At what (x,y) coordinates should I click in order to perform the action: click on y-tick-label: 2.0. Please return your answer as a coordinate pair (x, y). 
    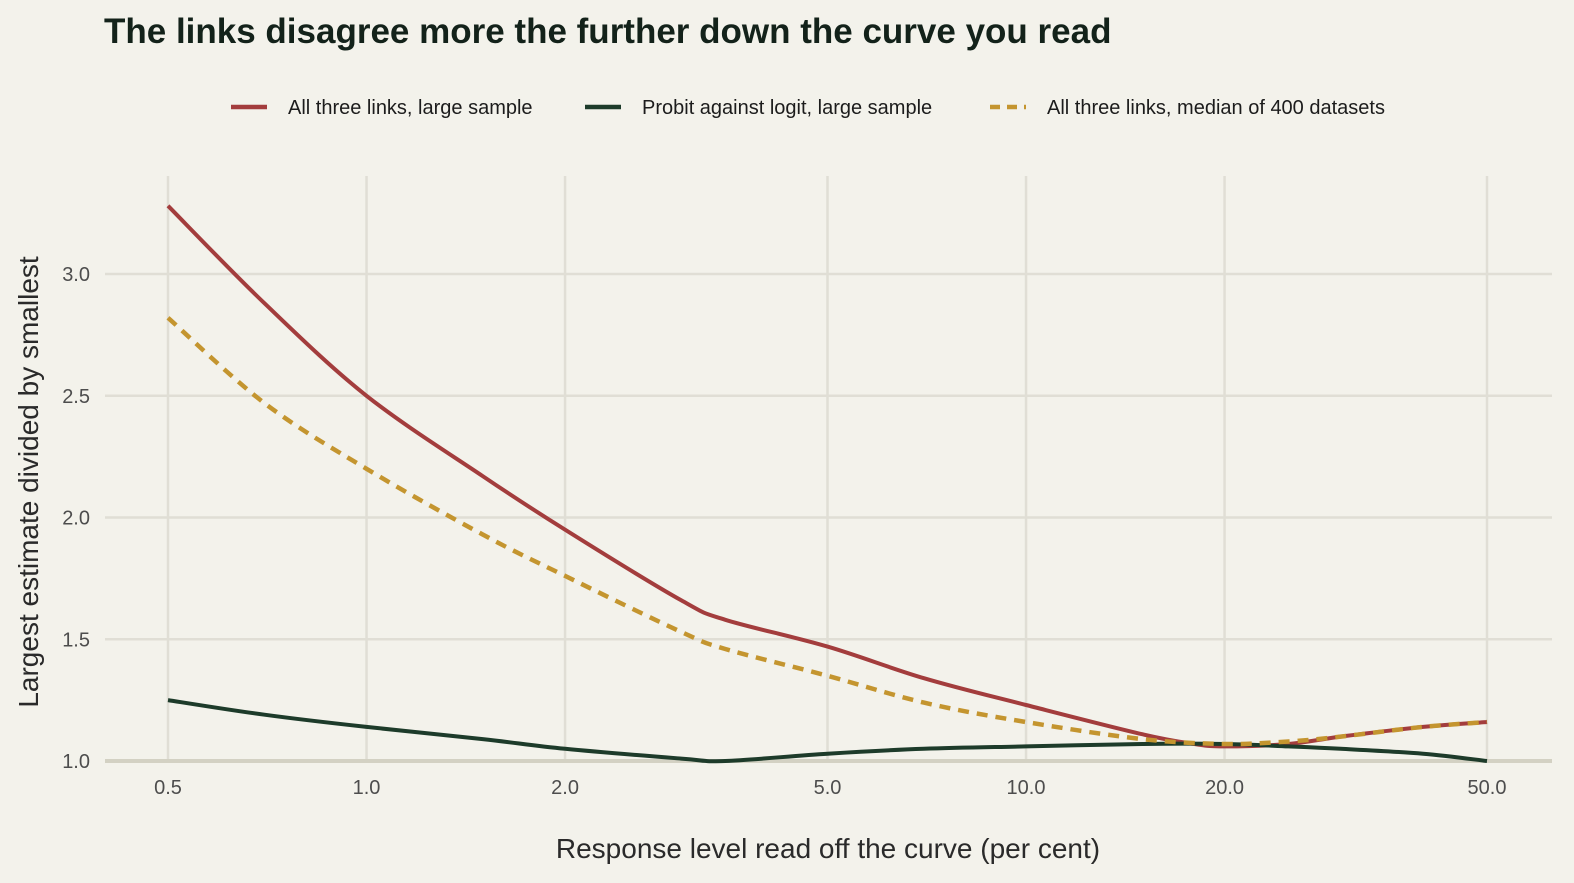
    Looking at the image, I should click on (76, 519).